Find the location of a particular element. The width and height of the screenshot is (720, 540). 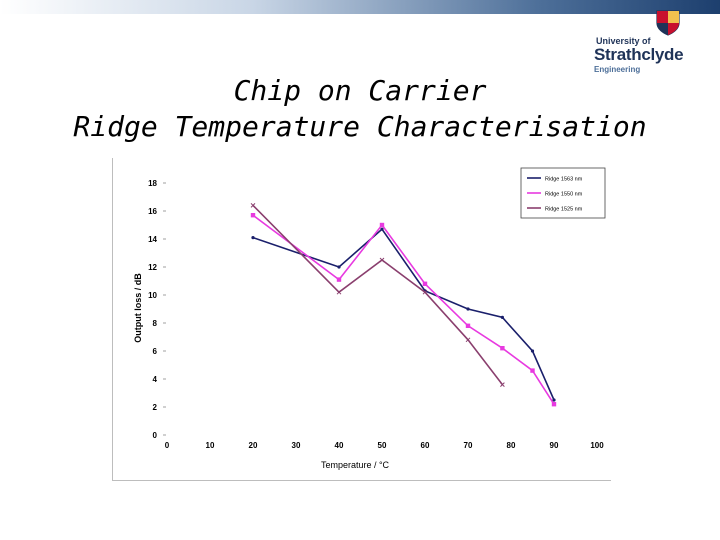

y-tick-label: 4 is located at coordinates (155, 379).